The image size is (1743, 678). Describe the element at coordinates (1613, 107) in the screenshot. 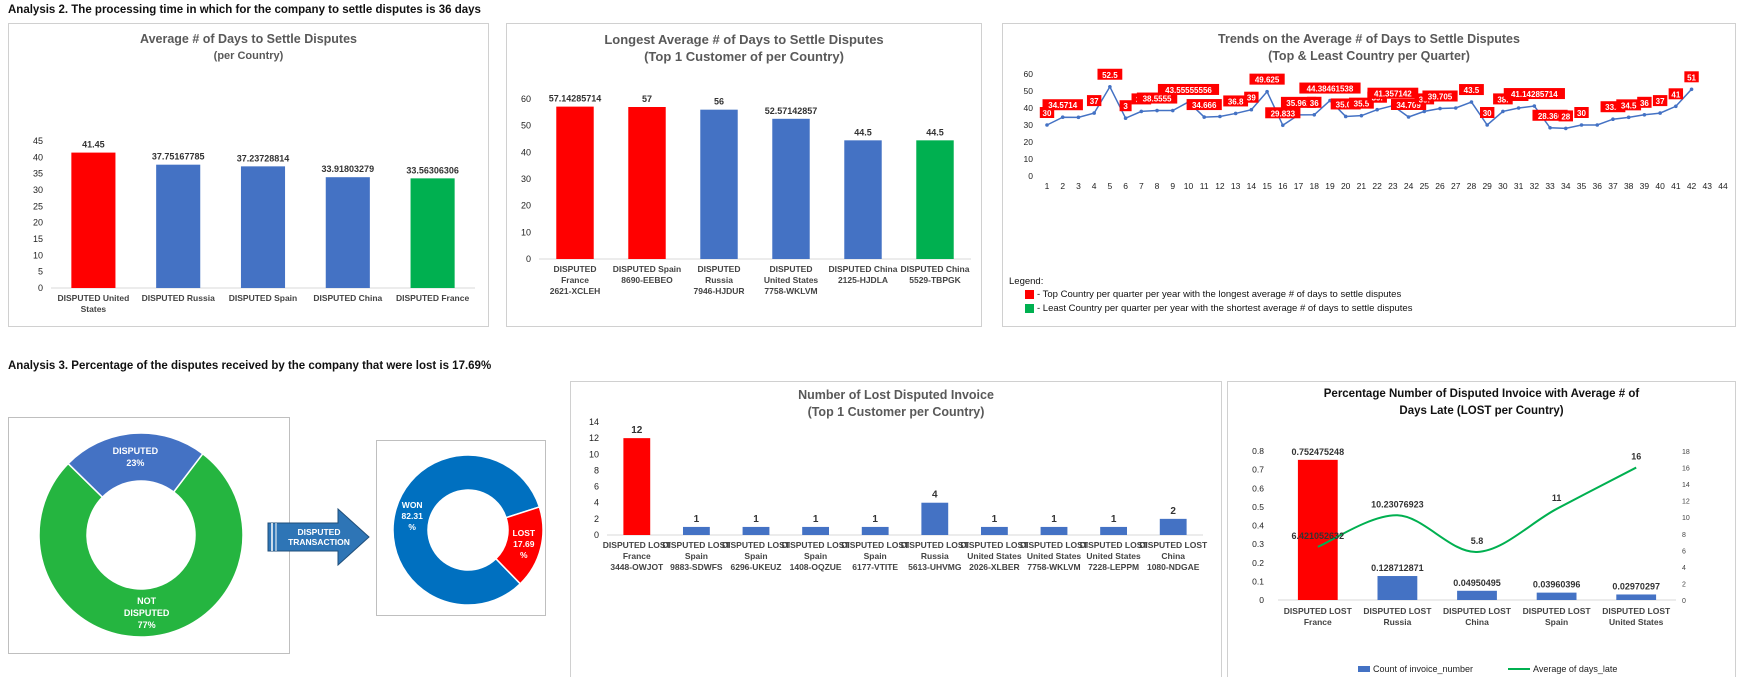

I see `point-label-text: 33.4` at that location.